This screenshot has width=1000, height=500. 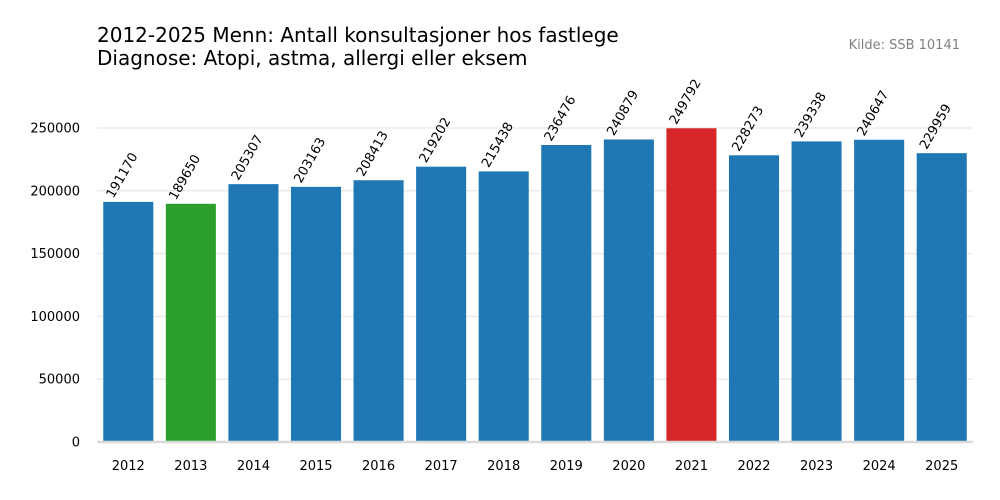 What do you see at coordinates (941, 297) in the screenshot?
I see `bar-2025` at bounding box center [941, 297].